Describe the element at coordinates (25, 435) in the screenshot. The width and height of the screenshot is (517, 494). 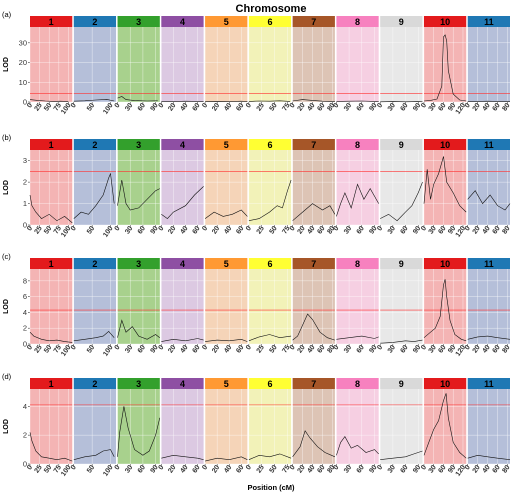
I see `y-tick-label: 2` at that location.